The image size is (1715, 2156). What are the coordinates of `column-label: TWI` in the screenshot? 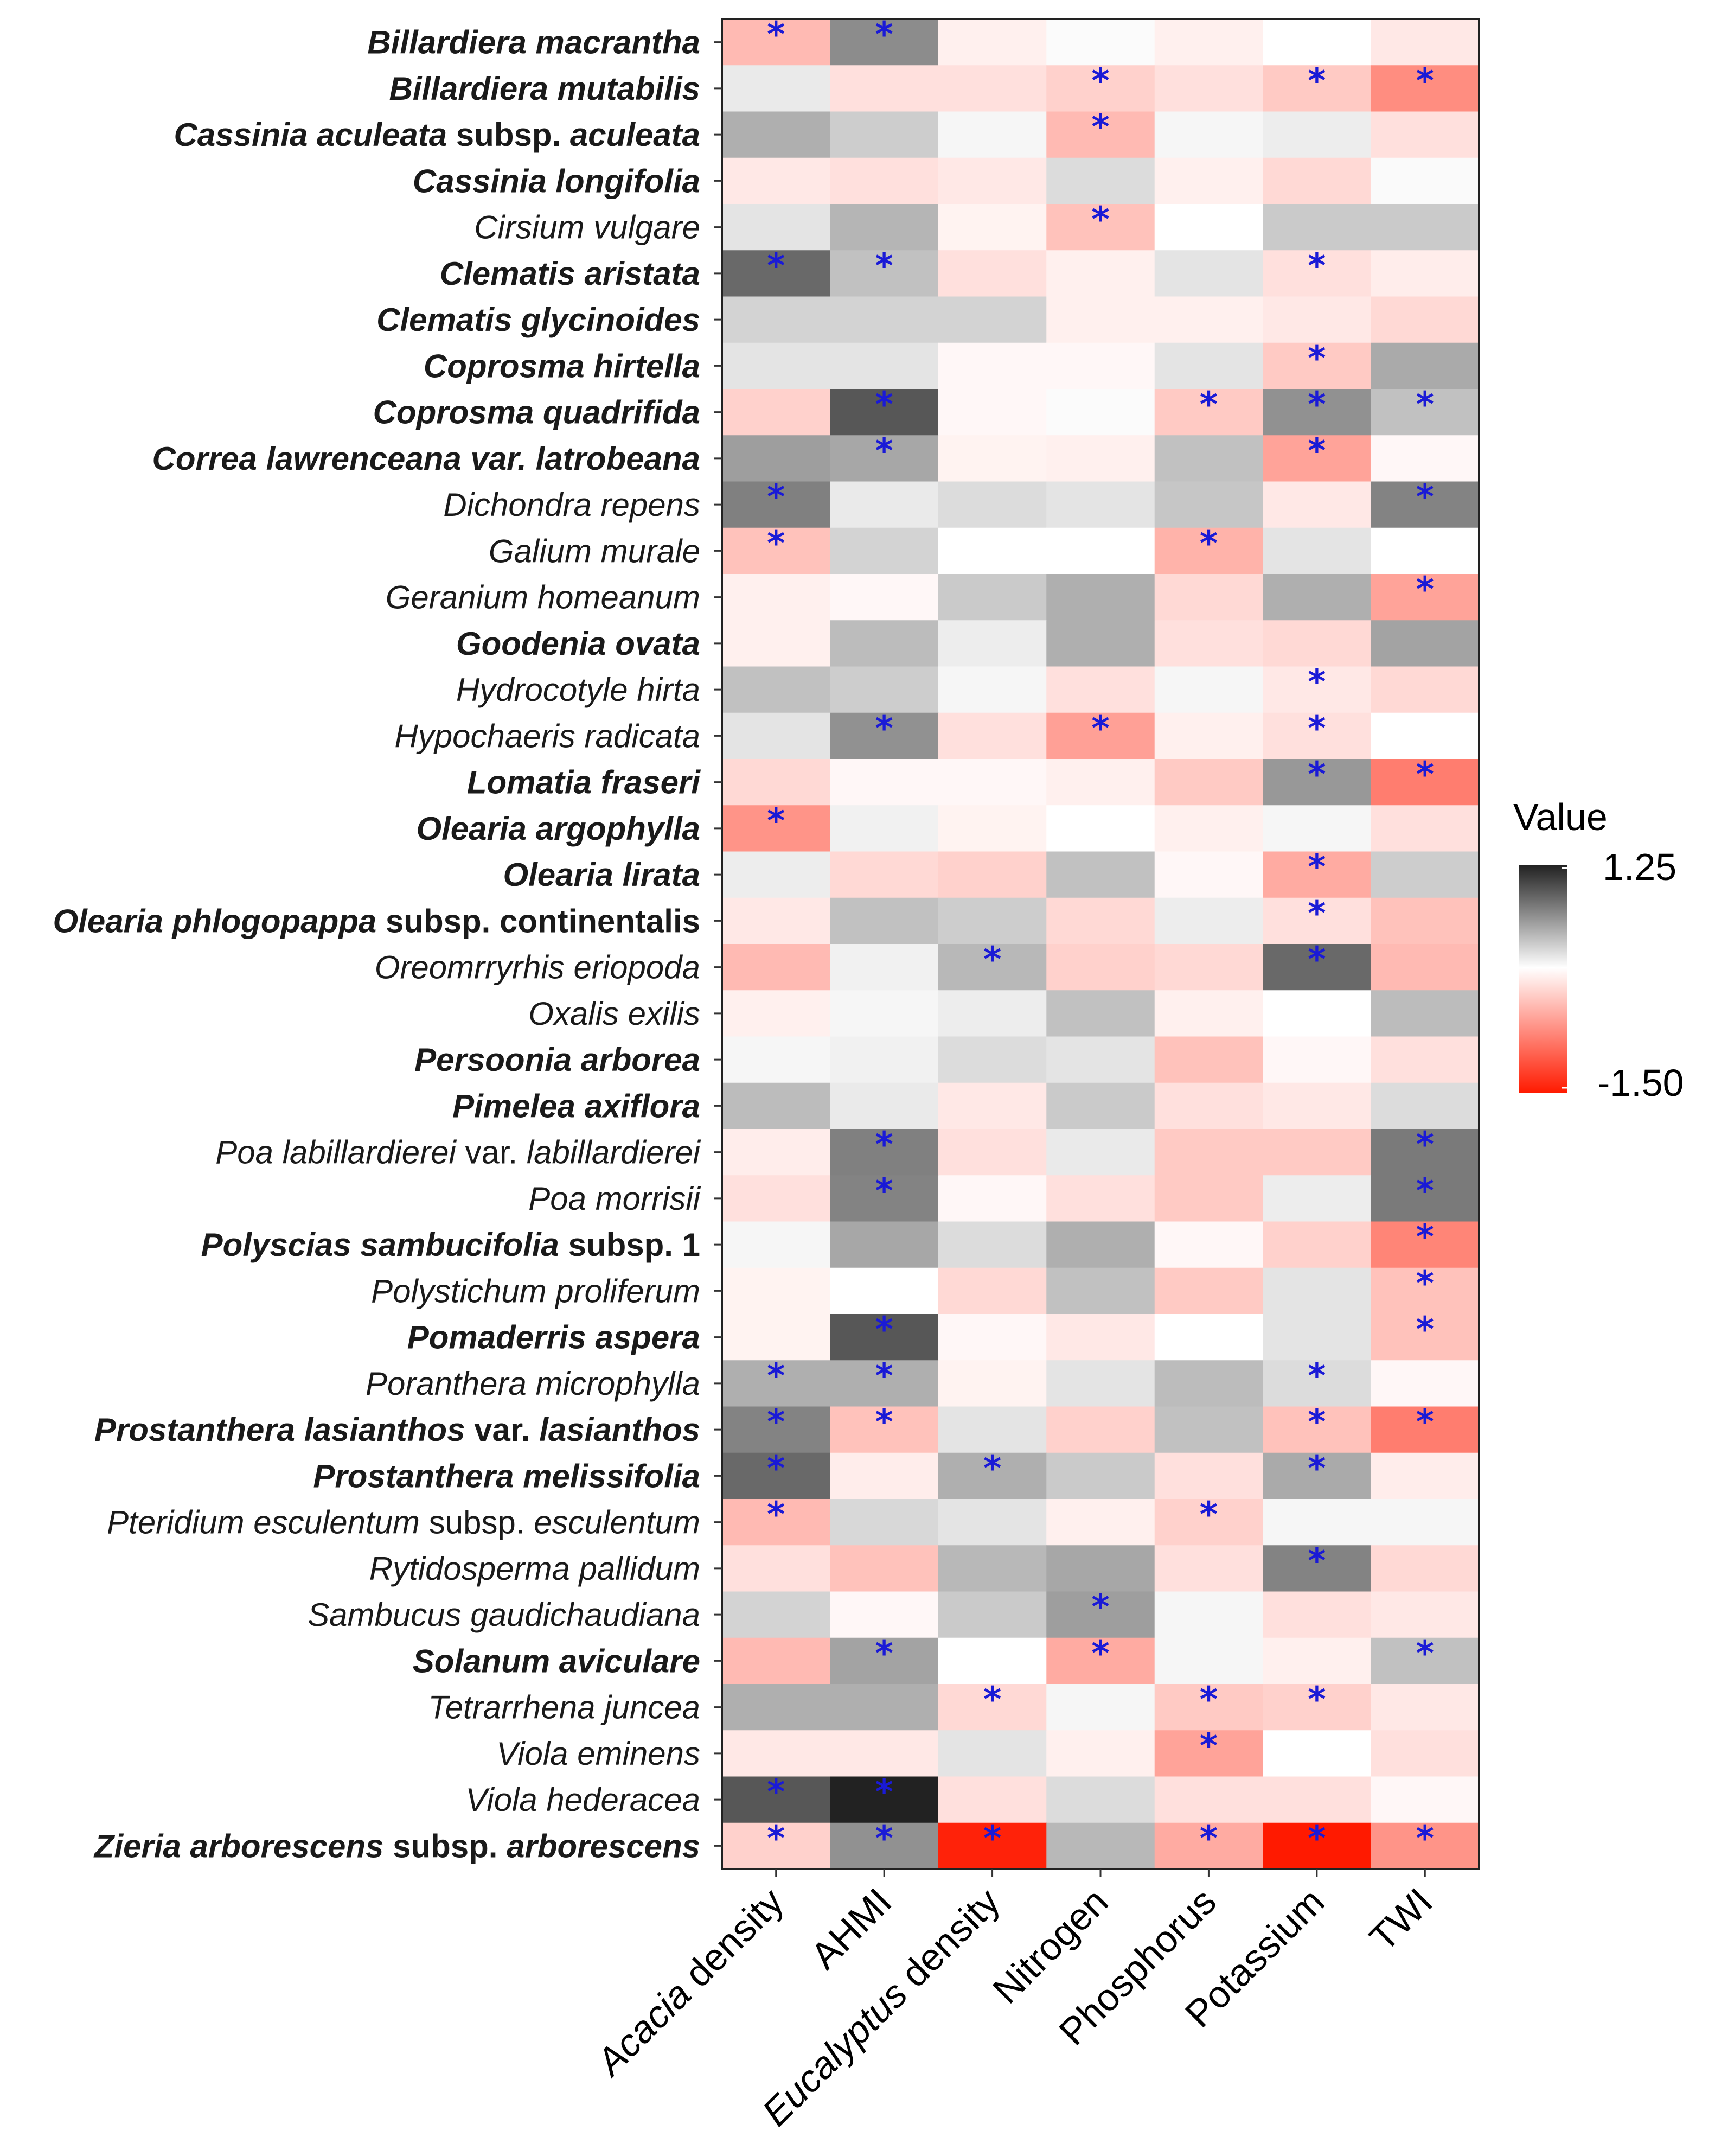 It's located at (1401, 1920).